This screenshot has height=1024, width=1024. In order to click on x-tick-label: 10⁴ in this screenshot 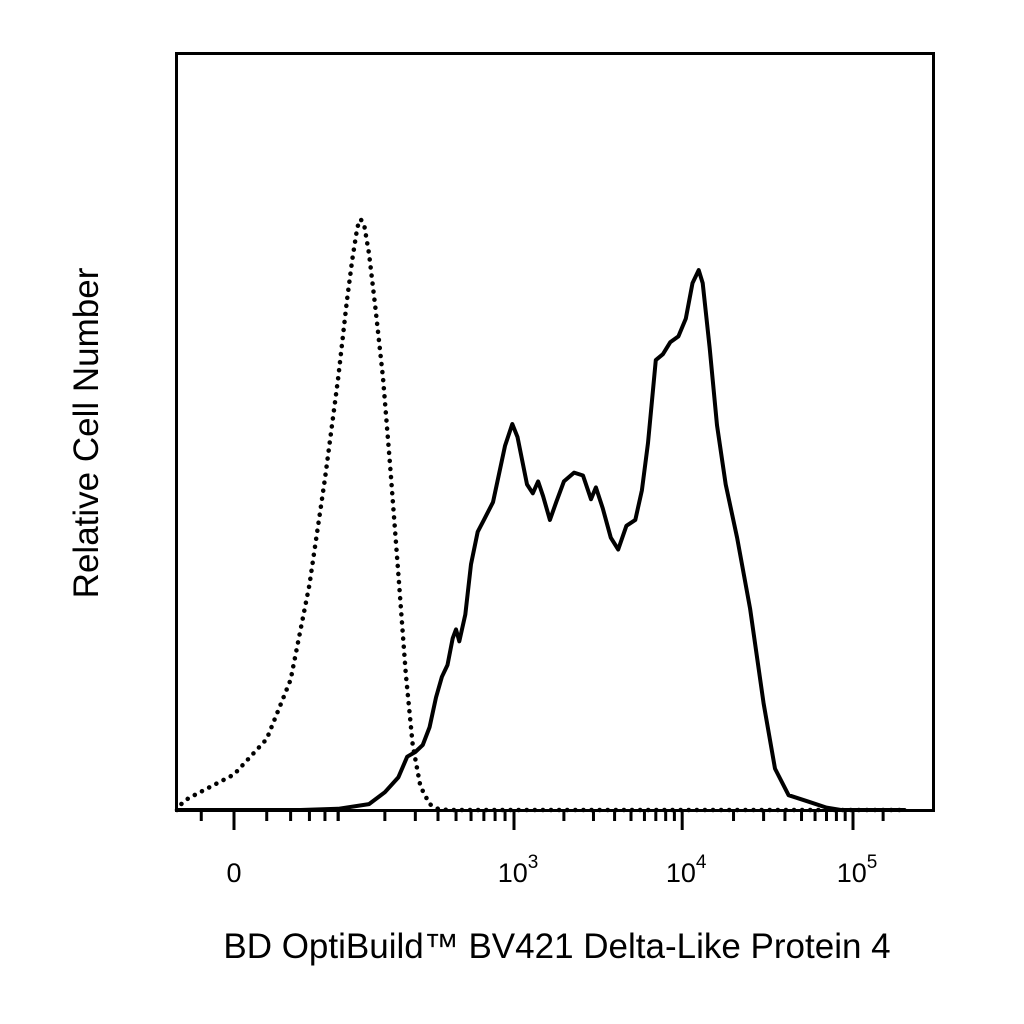, I will do `click(686, 870)`.